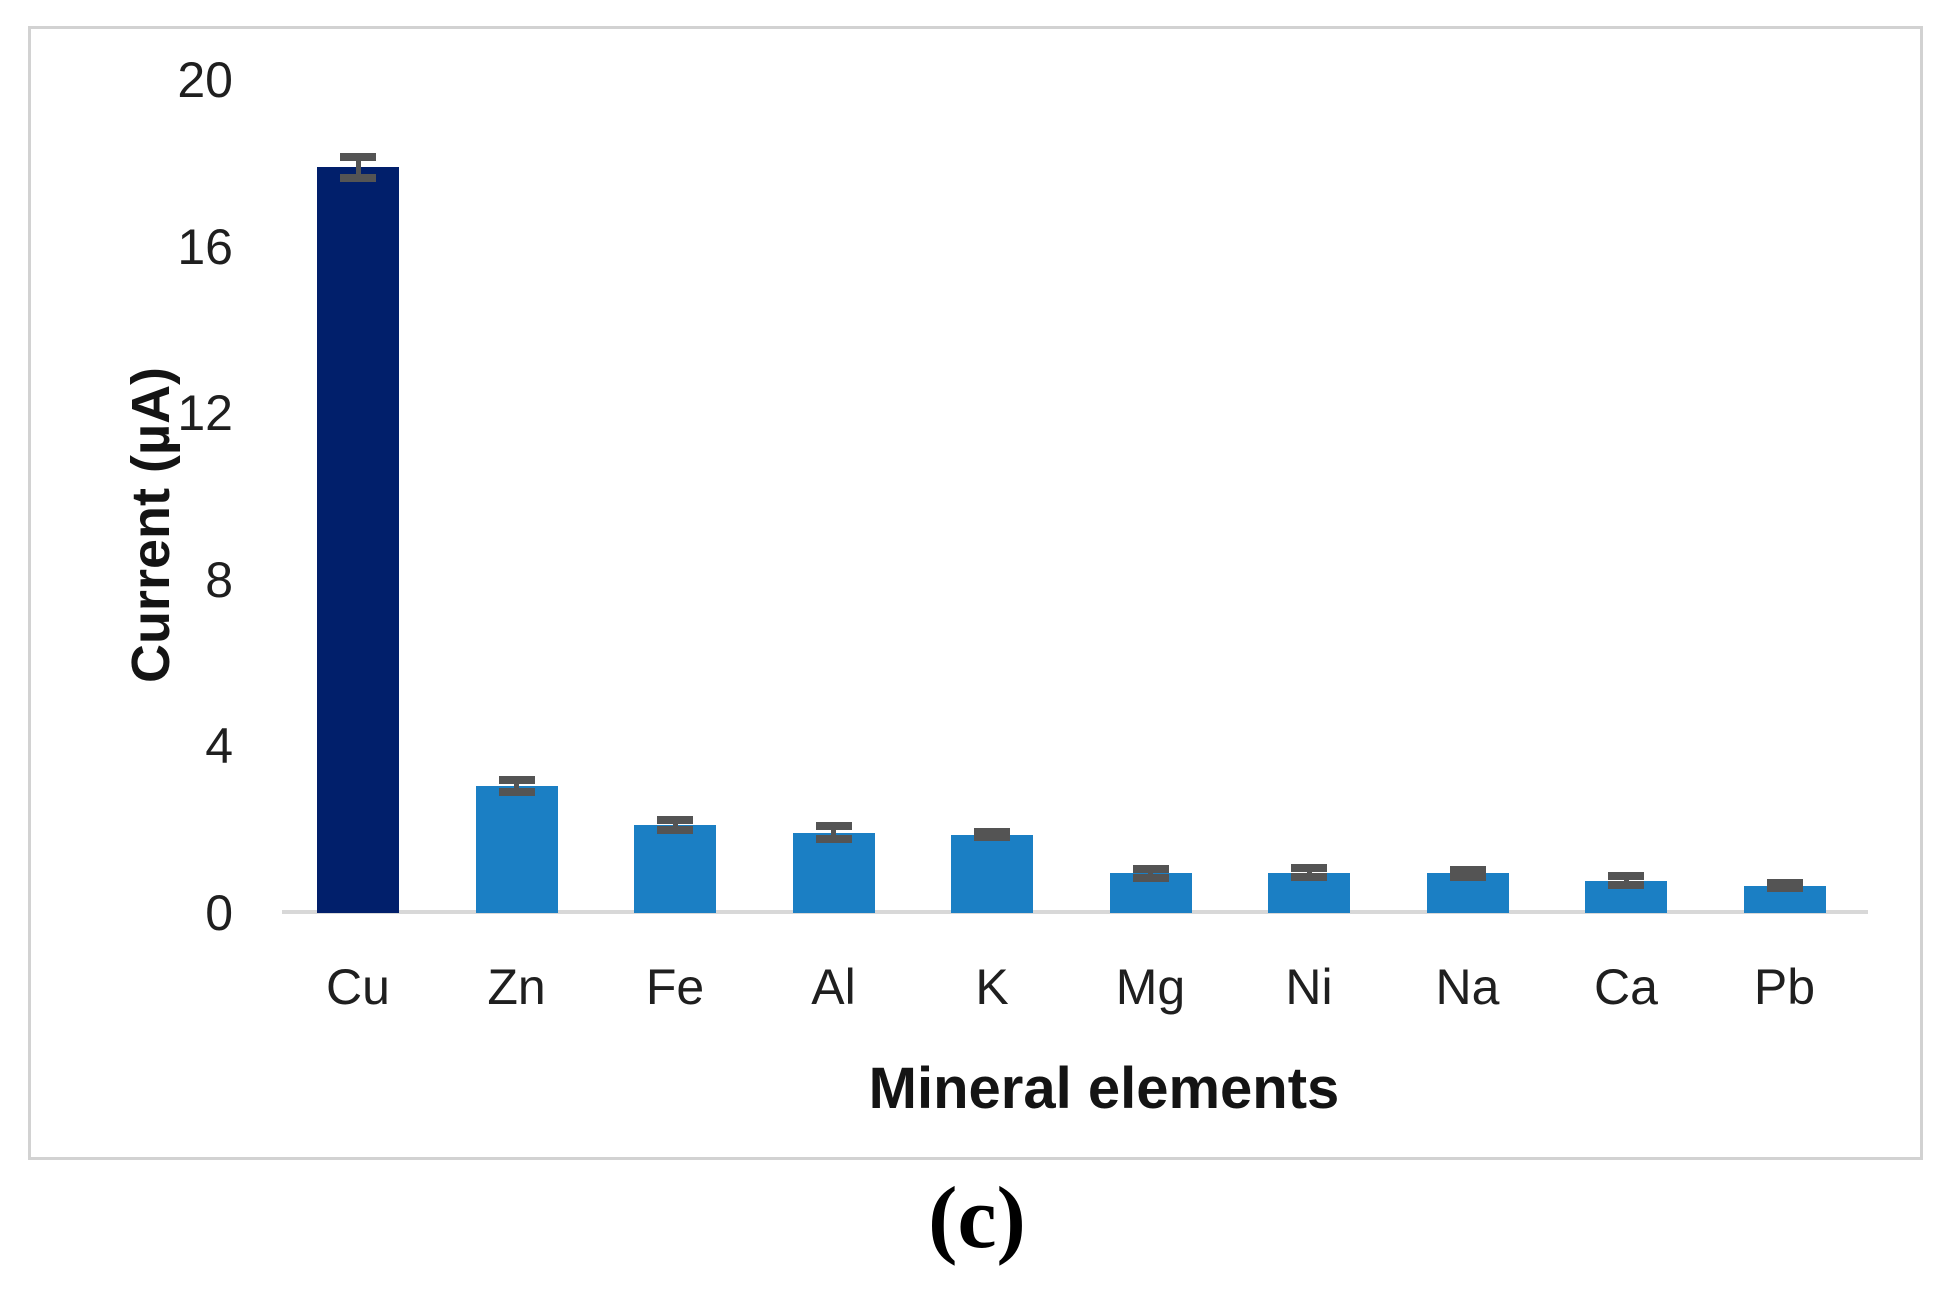 The image size is (1954, 1302). What do you see at coordinates (1104, 1088) in the screenshot?
I see `x-axis-title: Mineral elements` at bounding box center [1104, 1088].